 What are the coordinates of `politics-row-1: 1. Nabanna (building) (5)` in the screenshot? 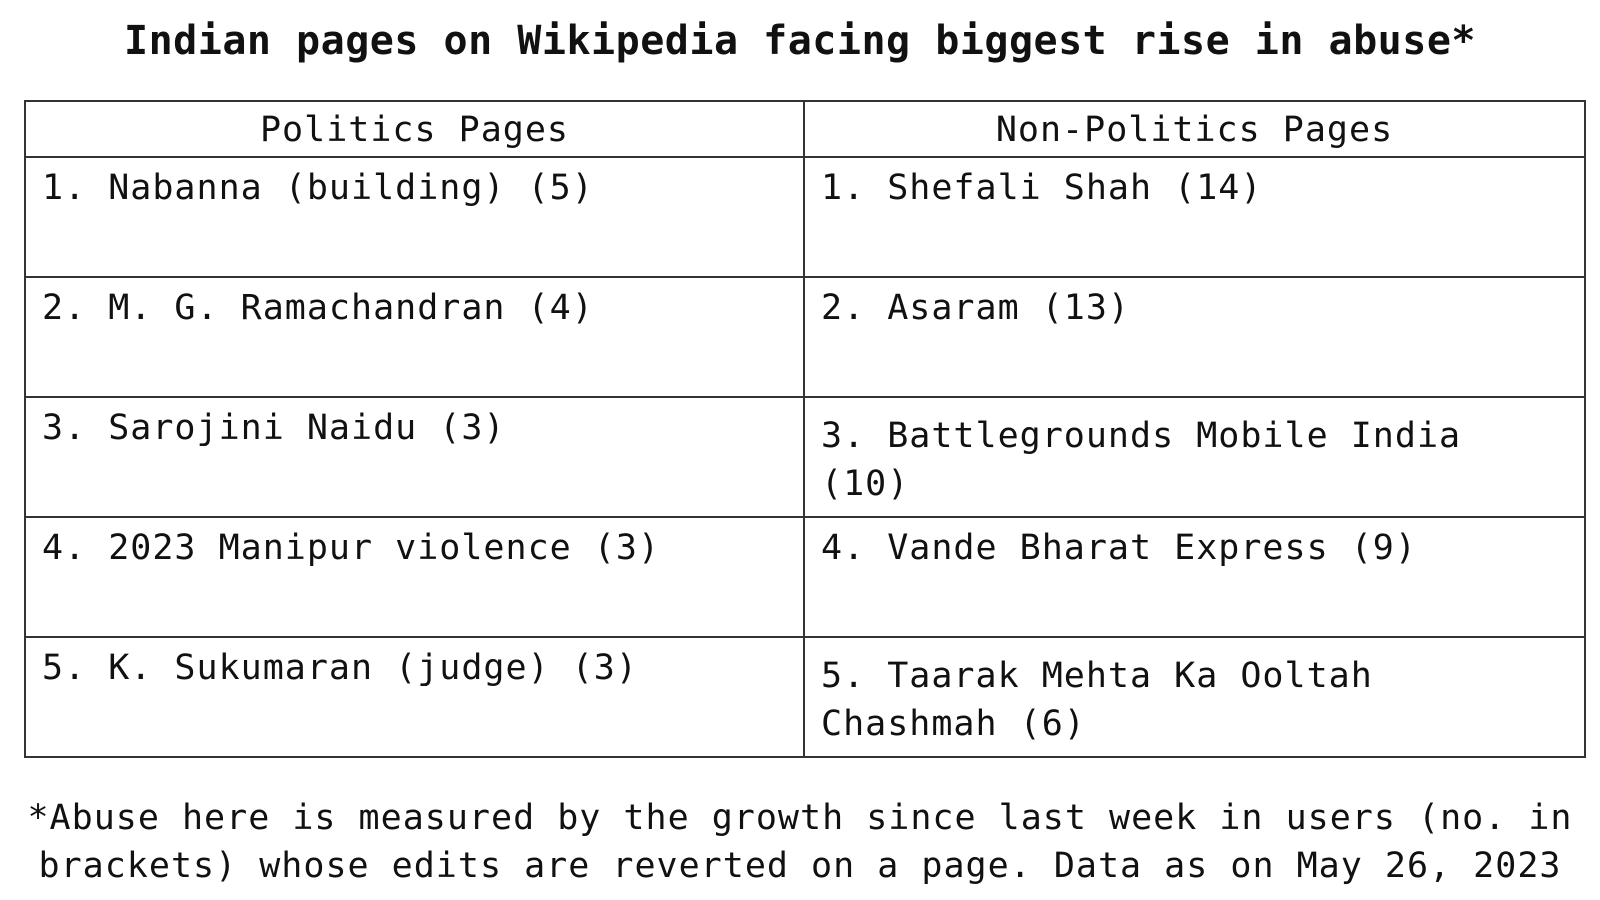 It's located at (414, 217).